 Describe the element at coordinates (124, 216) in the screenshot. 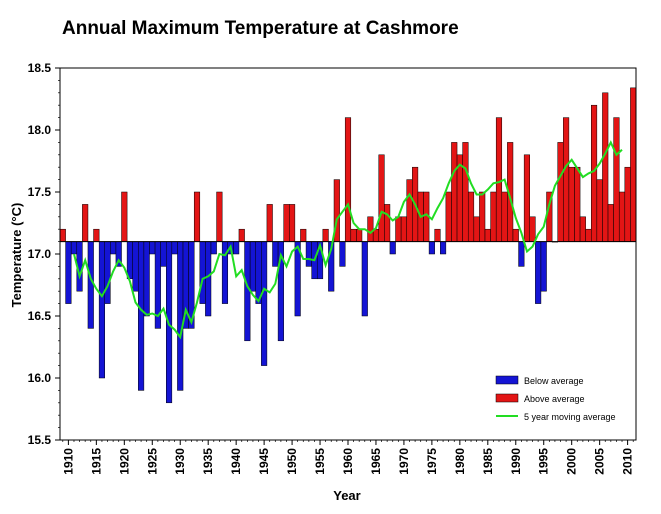

I see `bar-1920` at that location.